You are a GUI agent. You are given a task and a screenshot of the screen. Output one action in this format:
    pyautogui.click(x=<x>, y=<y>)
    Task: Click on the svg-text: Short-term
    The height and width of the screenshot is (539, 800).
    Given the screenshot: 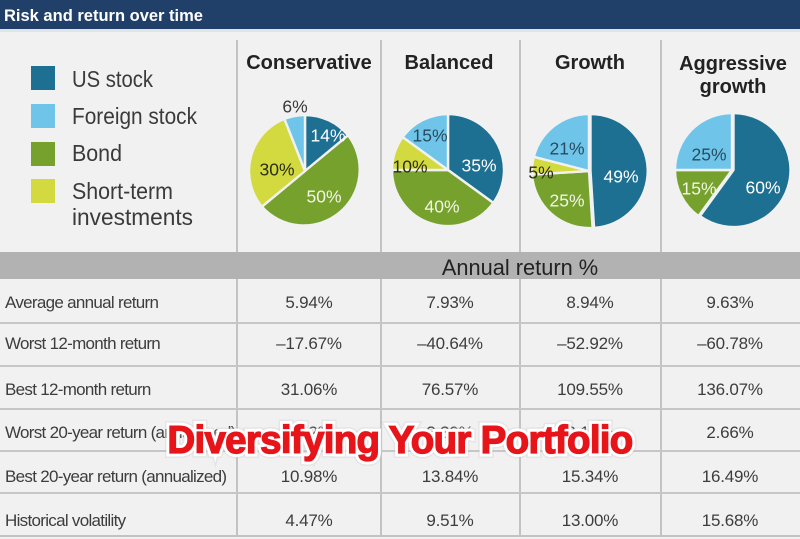 What is the action you would take?
    pyautogui.click(x=122, y=191)
    